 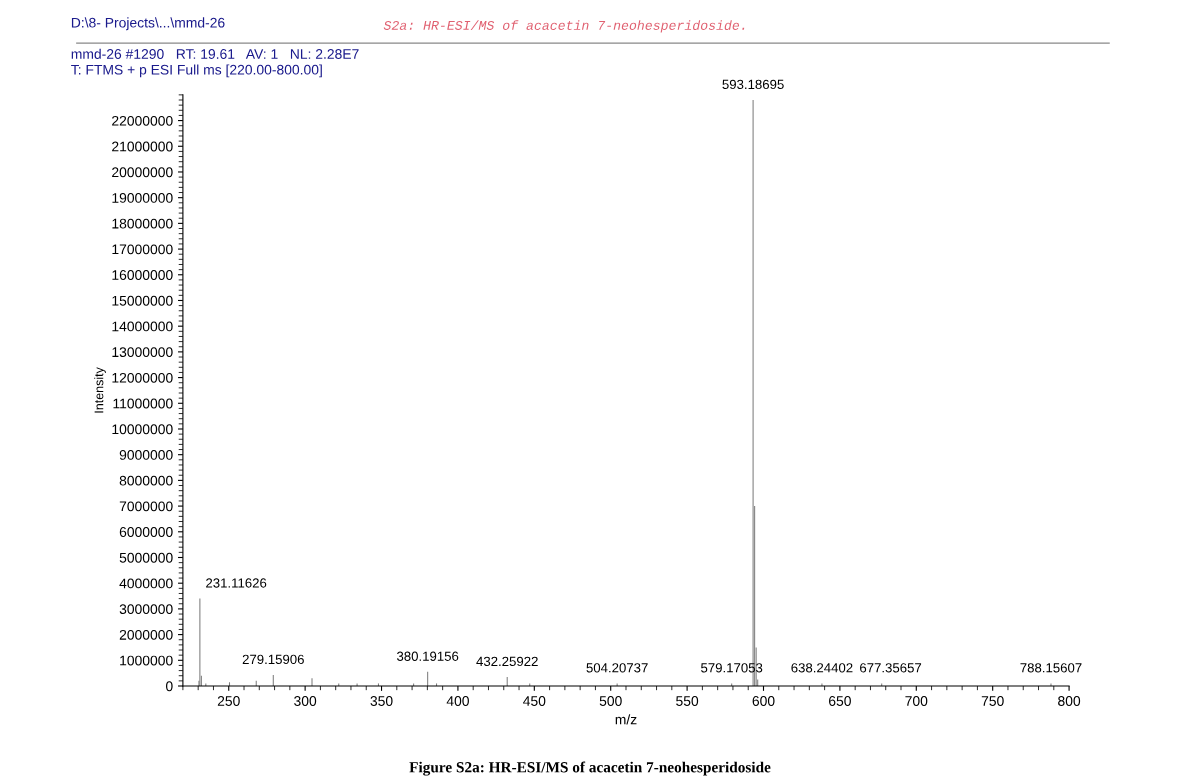 I want to click on x-tick-label: 750, so click(x=992, y=701).